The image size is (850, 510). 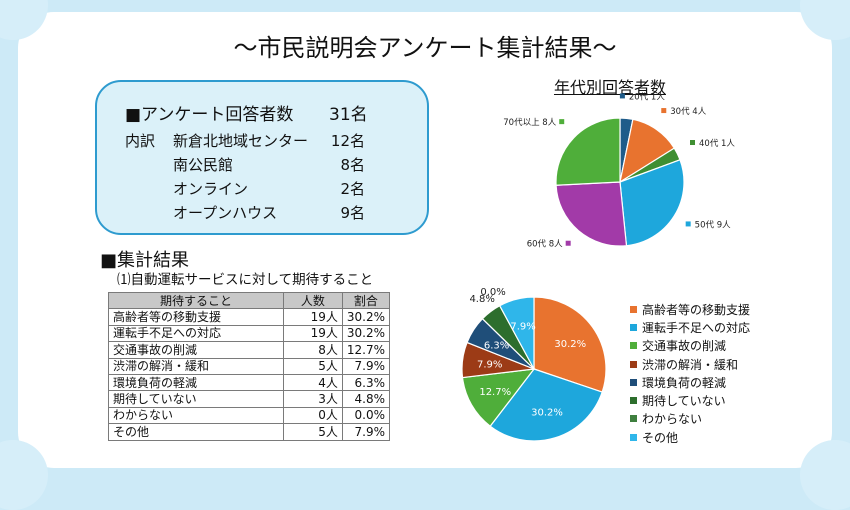 What do you see at coordinates (211, 189) in the screenshot?
I see `summary-row-label: オンライン` at bounding box center [211, 189].